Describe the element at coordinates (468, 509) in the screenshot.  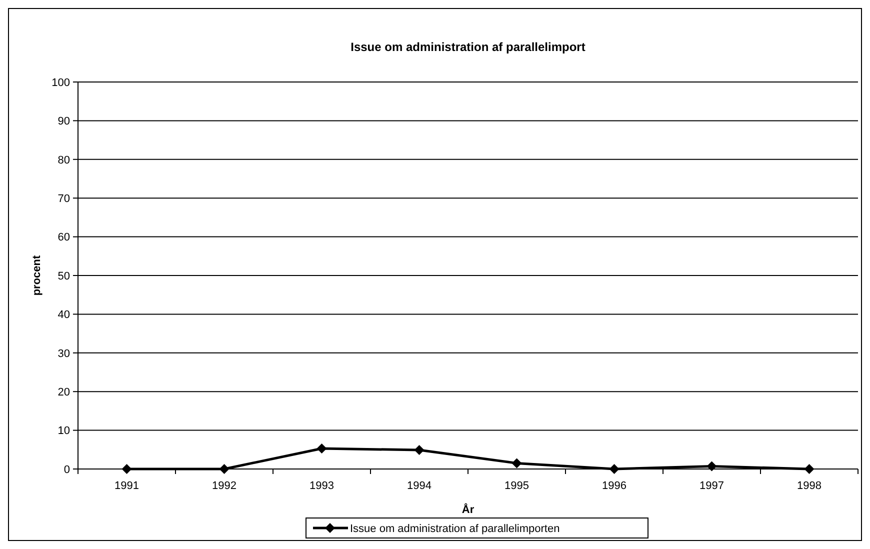
I see `x-axis-title: År` at that location.